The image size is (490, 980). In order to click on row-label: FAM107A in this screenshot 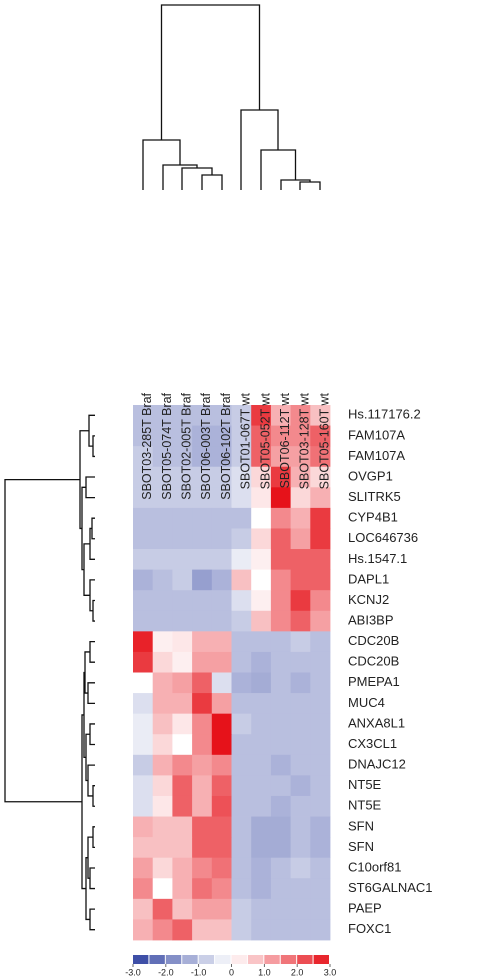, I will do `click(376, 434)`.